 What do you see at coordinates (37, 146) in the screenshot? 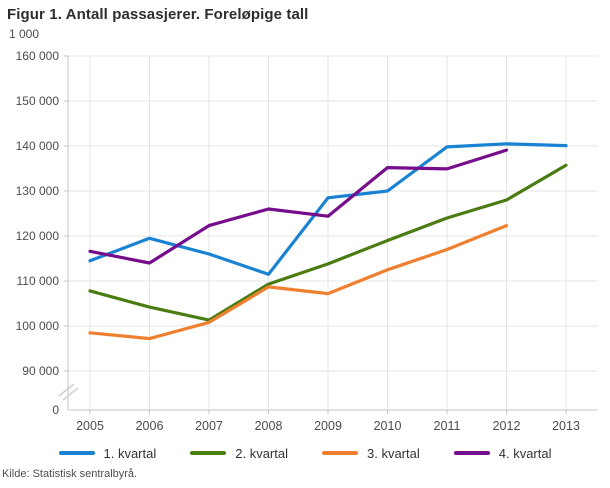
I see `y-tick-label: 140 000` at bounding box center [37, 146].